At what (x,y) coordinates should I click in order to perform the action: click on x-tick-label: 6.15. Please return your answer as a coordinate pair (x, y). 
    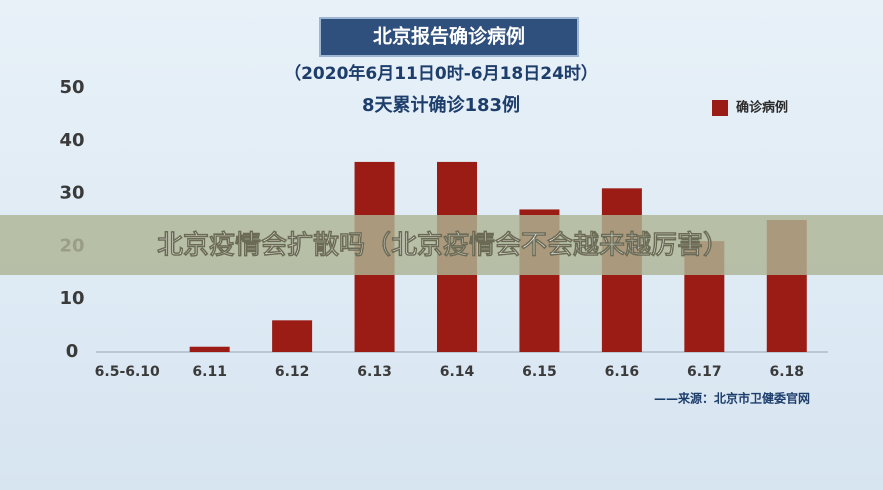
    Looking at the image, I should click on (539, 372).